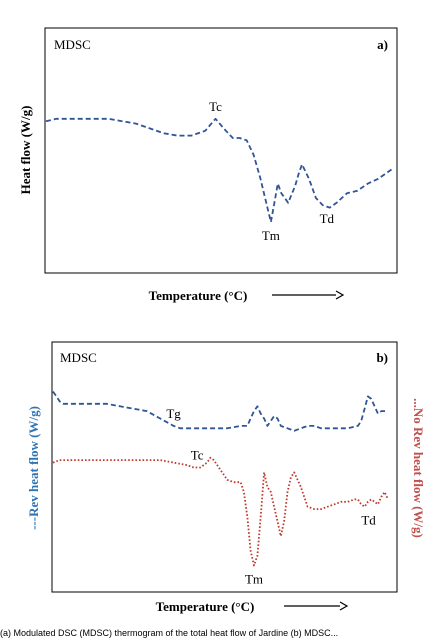 Image resolution: width=435 pixels, height=638 pixels. What do you see at coordinates (316, 606) in the screenshot?
I see `panel-b-xaxis-arrow` at bounding box center [316, 606].